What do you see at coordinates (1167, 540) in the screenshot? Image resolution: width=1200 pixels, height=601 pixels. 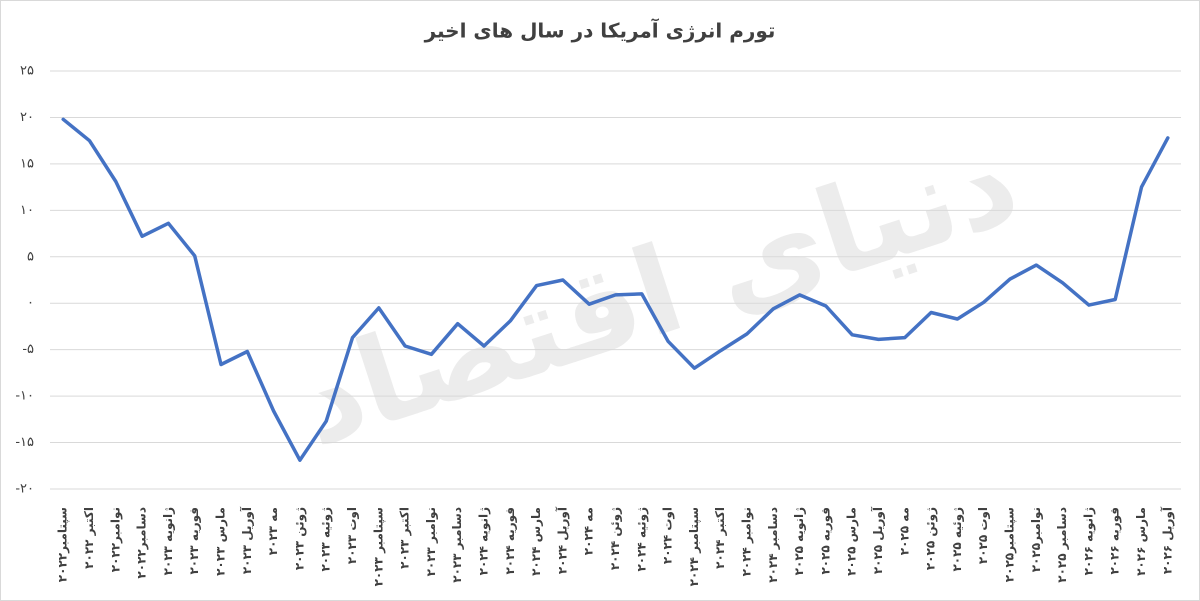 I see `x-tick-label: آوریل ۲۰۲۶` at bounding box center [1167, 540].